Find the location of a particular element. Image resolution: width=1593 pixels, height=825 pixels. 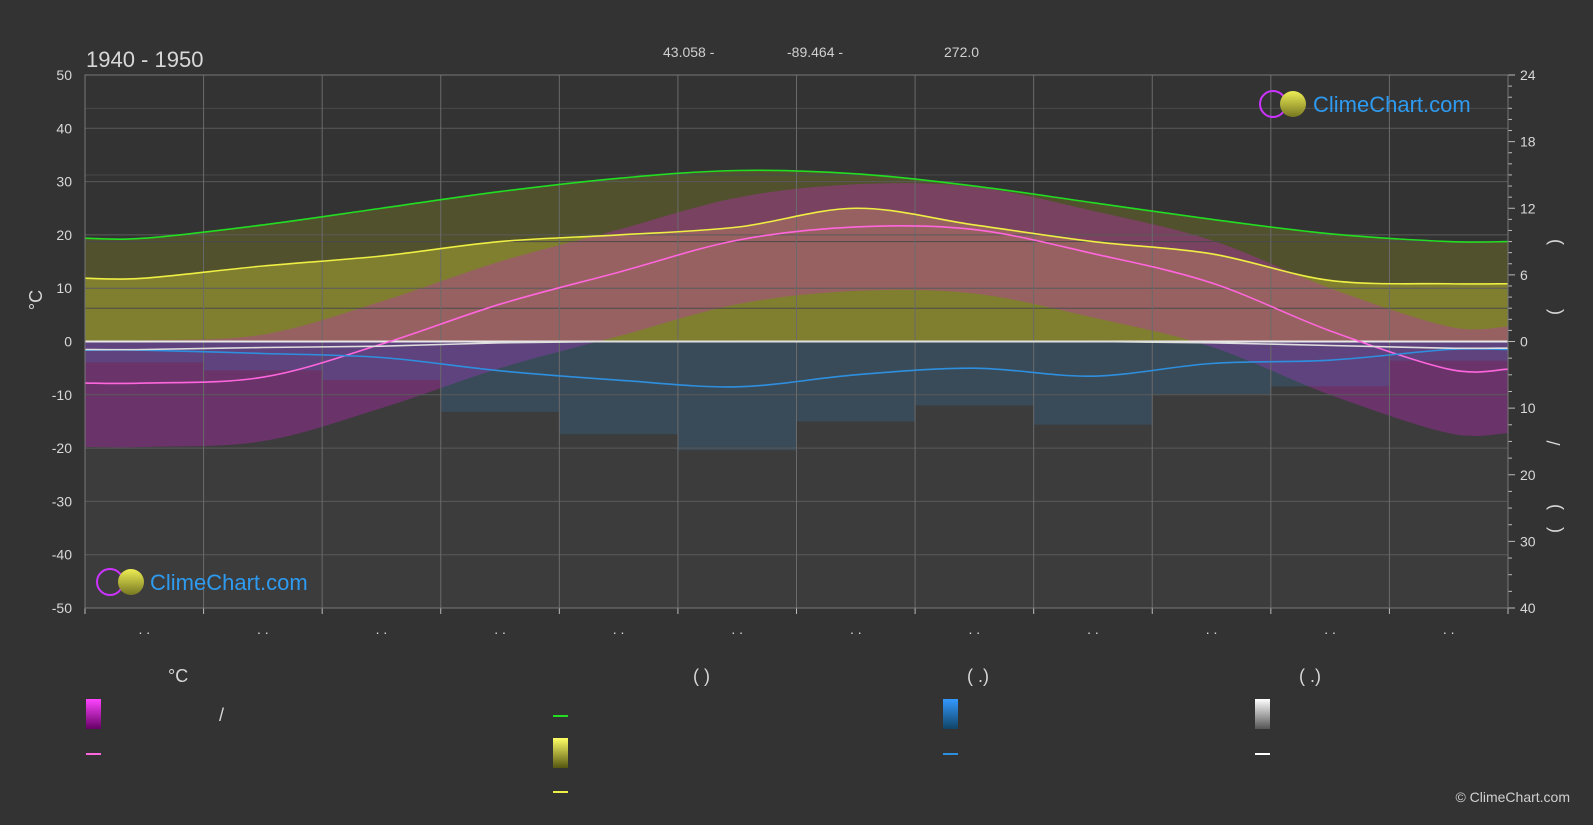

right-tick-label: 30 is located at coordinates (1528, 541).